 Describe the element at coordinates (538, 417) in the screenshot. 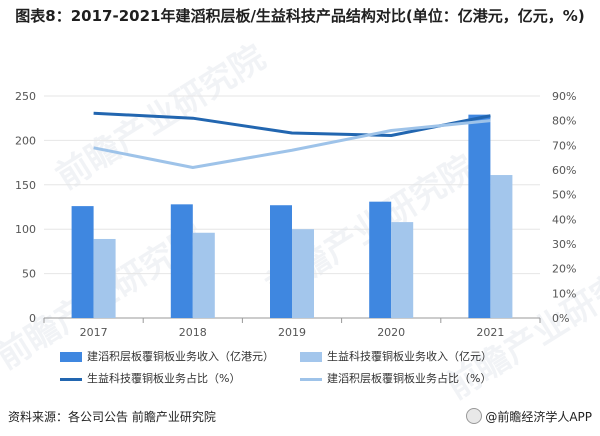

I see `brand-label: @前瞻经济学人APP` at that location.